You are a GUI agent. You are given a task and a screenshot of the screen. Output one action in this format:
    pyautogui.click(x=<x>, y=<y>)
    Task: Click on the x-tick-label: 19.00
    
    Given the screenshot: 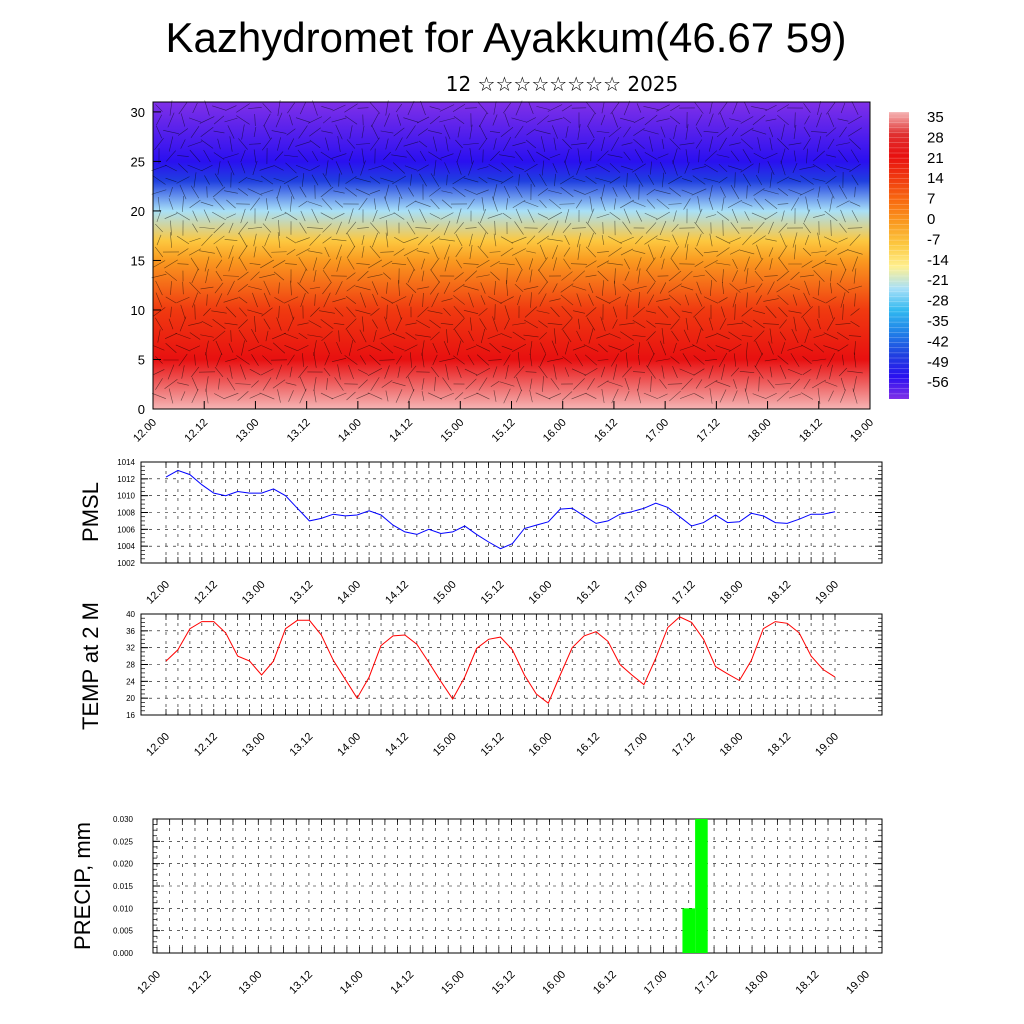 What is the action you would take?
    pyautogui.click(x=862, y=431)
    